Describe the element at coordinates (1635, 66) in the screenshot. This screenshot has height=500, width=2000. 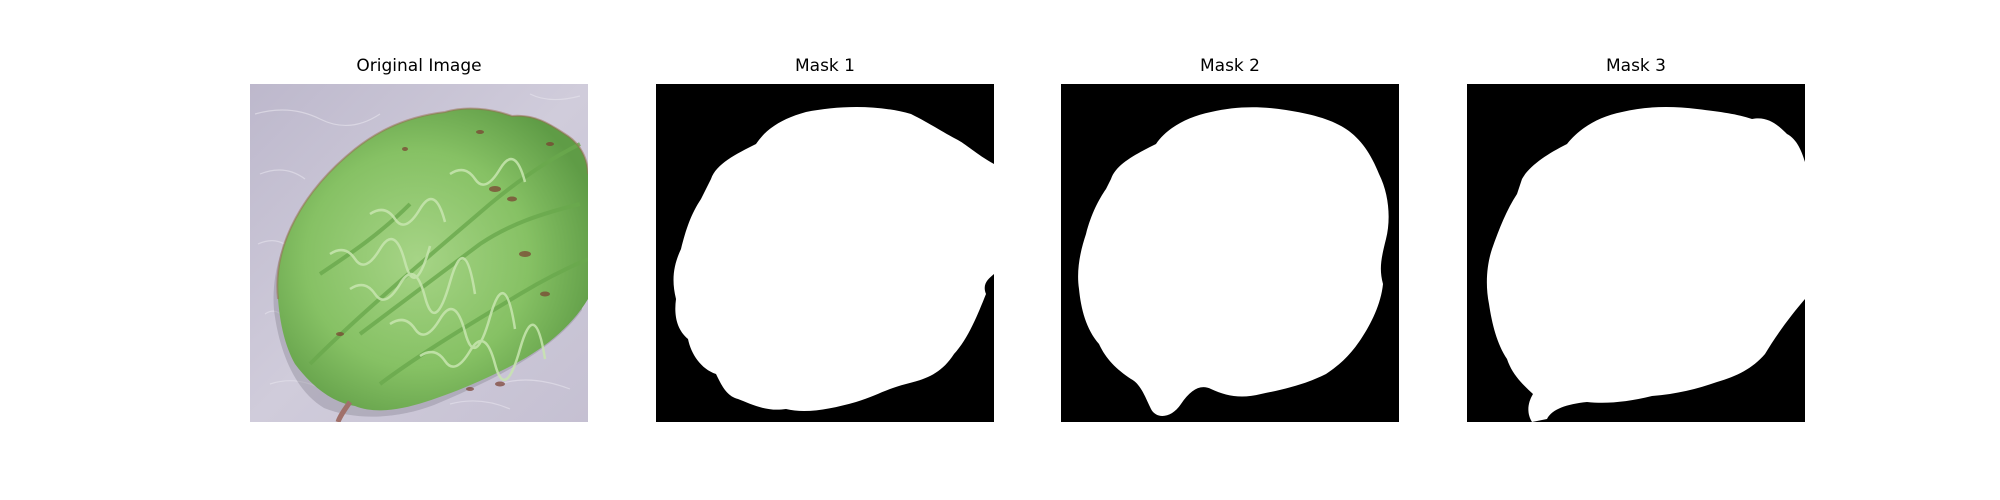
I see `panel-title: Mask 3` at that location.